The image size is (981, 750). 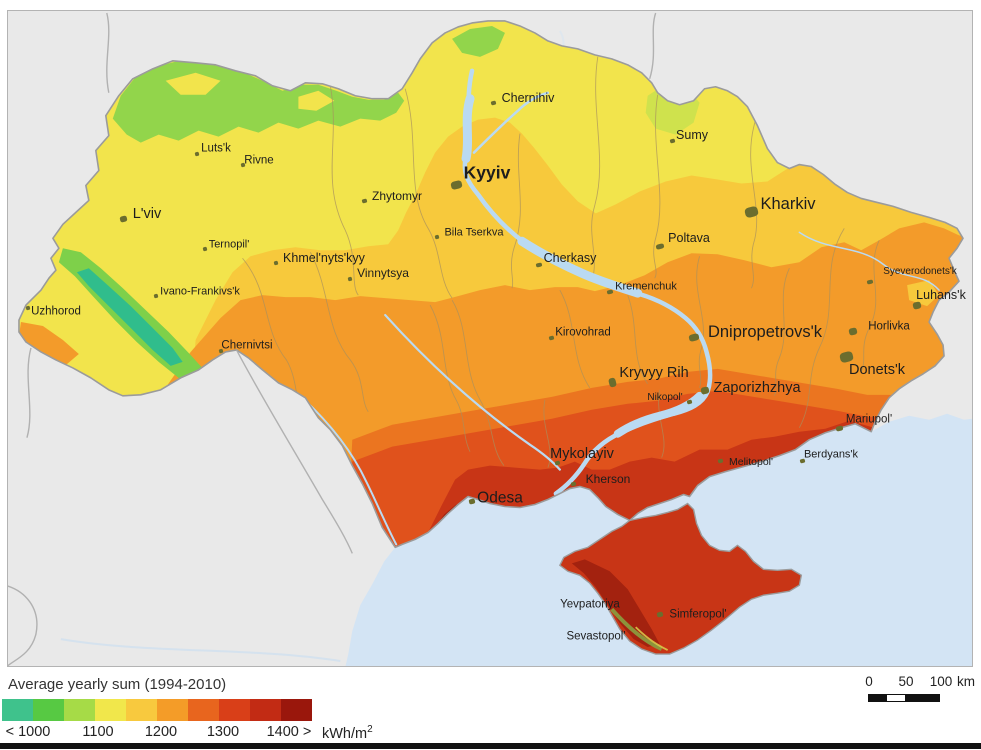 I want to click on legend-tick: < 1000, so click(x=28, y=732).